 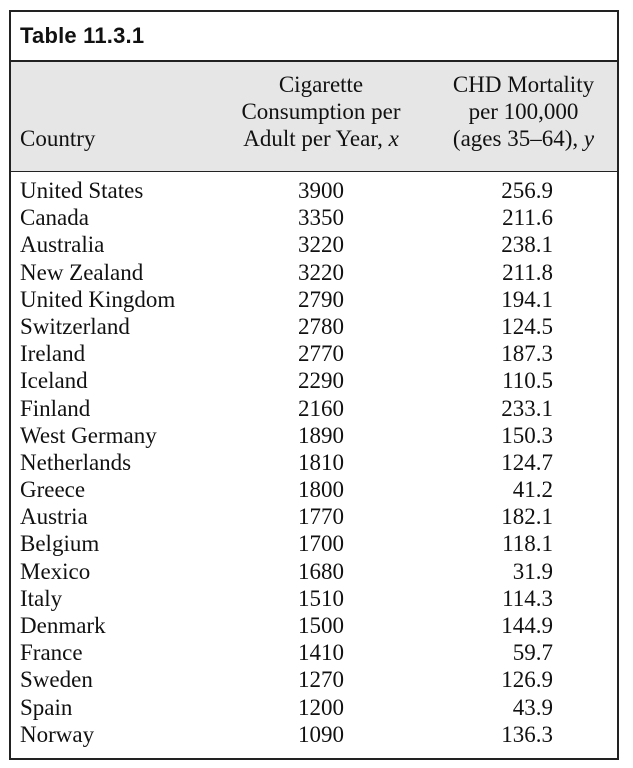 What do you see at coordinates (57, 734) in the screenshot?
I see `cell-country: Norway` at bounding box center [57, 734].